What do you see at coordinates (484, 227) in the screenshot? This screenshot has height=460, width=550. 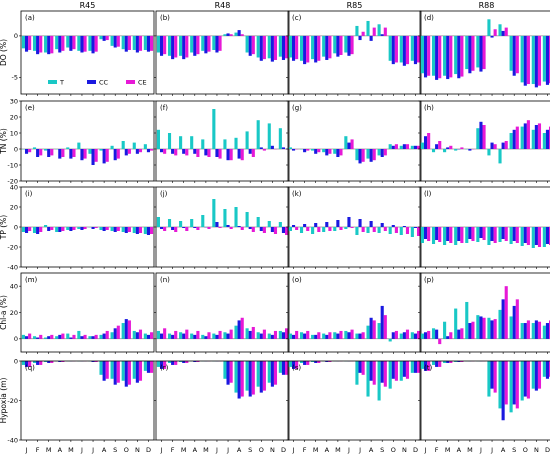 I see `panel-l: (l)` at bounding box center [484, 227].